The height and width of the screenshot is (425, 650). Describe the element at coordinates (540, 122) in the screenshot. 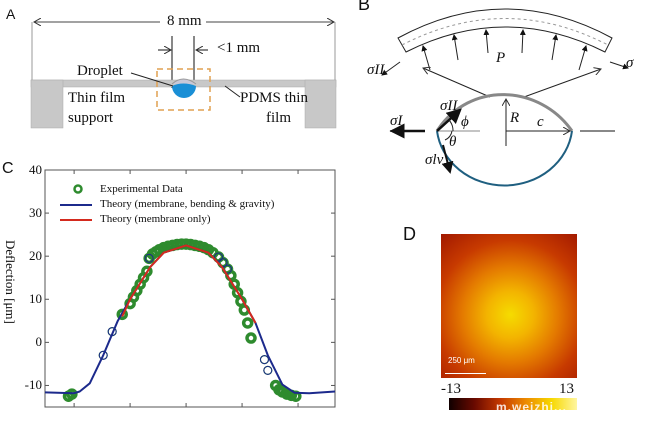

I see `half-width-label: c` at that location.